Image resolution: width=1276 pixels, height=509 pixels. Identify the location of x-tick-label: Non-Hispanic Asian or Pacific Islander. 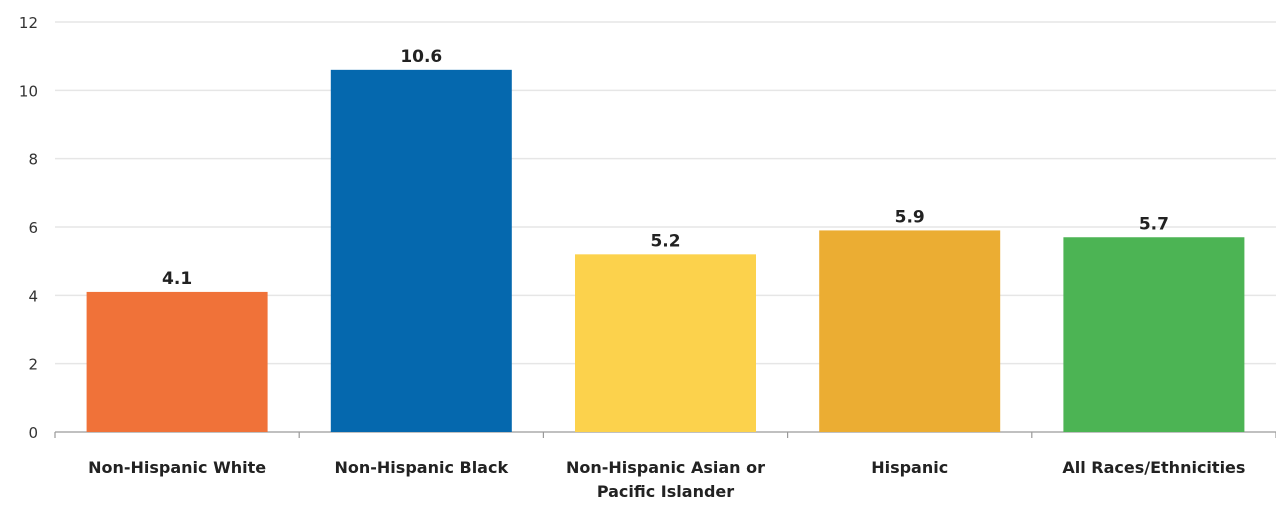
(665, 479).